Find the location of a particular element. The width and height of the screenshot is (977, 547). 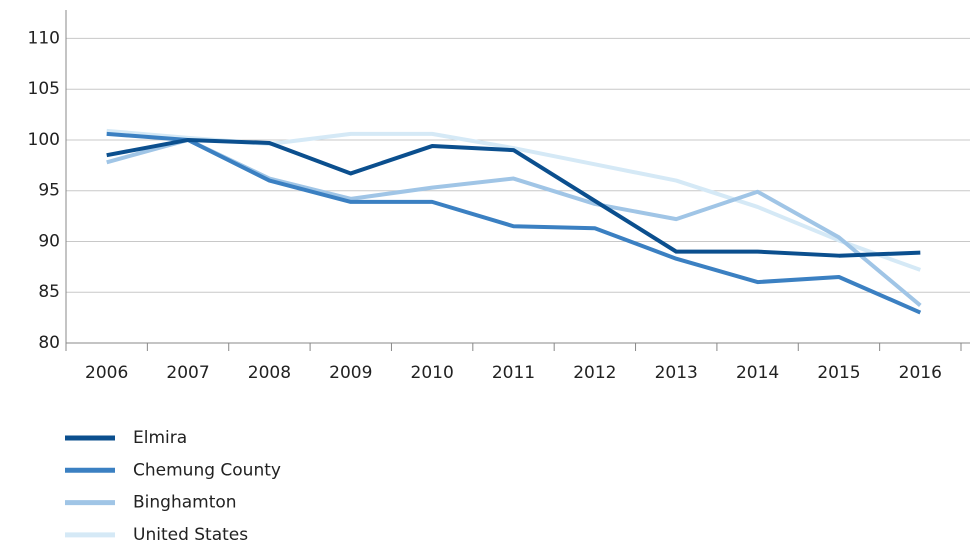

y-tick-label: 90 is located at coordinates (49, 241).